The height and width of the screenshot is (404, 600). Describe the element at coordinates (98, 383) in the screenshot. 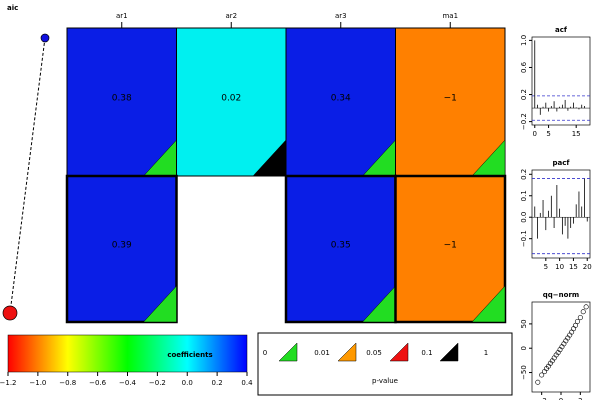

I see `colorbar-tick-label: −0.6` at that location.